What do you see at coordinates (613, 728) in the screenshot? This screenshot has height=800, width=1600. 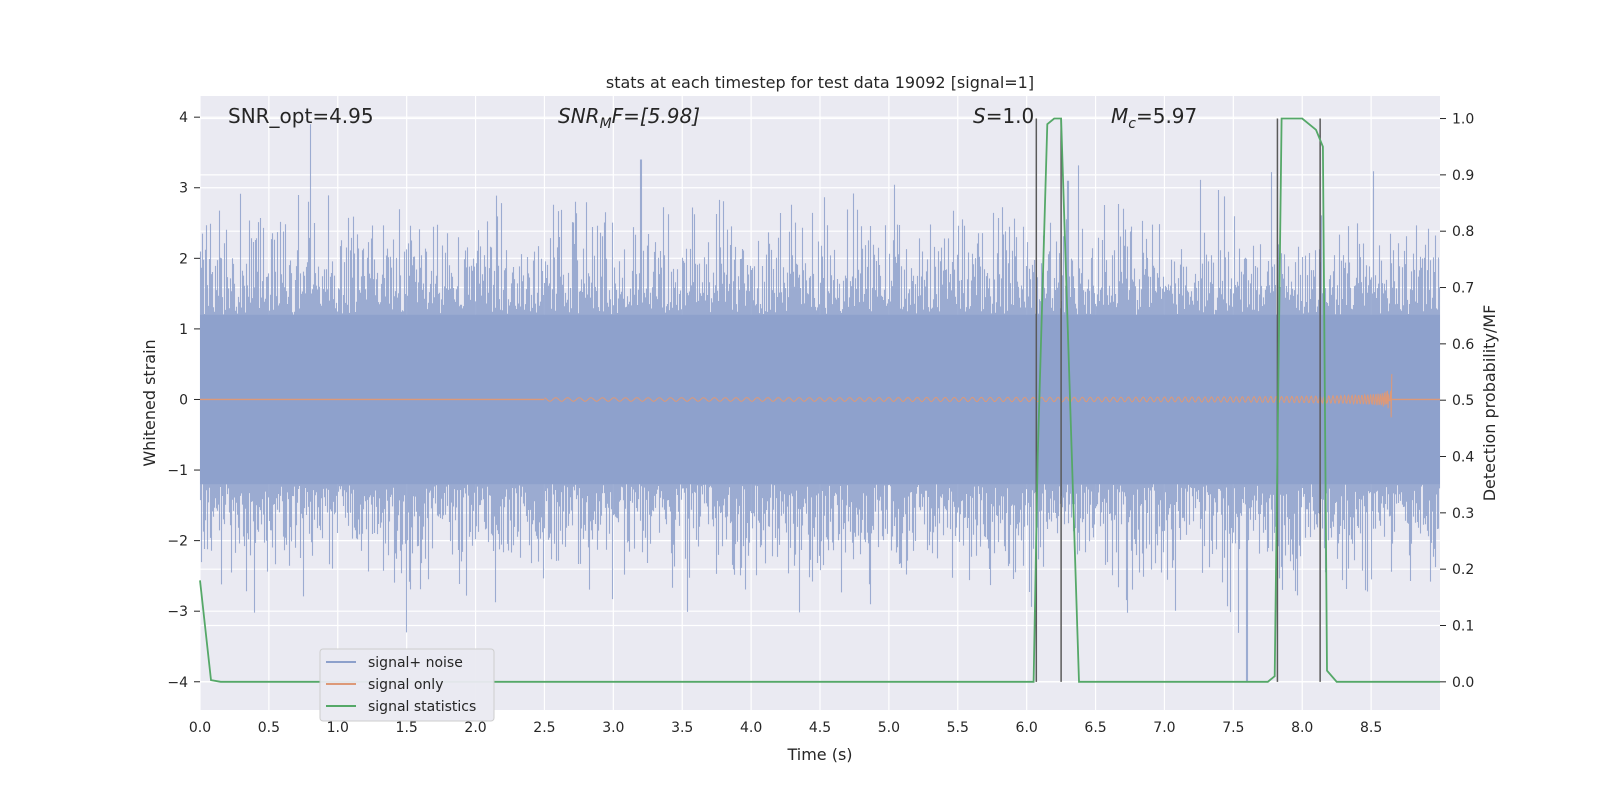 I see `x-tick-label-6: 3.0` at bounding box center [613, 728].